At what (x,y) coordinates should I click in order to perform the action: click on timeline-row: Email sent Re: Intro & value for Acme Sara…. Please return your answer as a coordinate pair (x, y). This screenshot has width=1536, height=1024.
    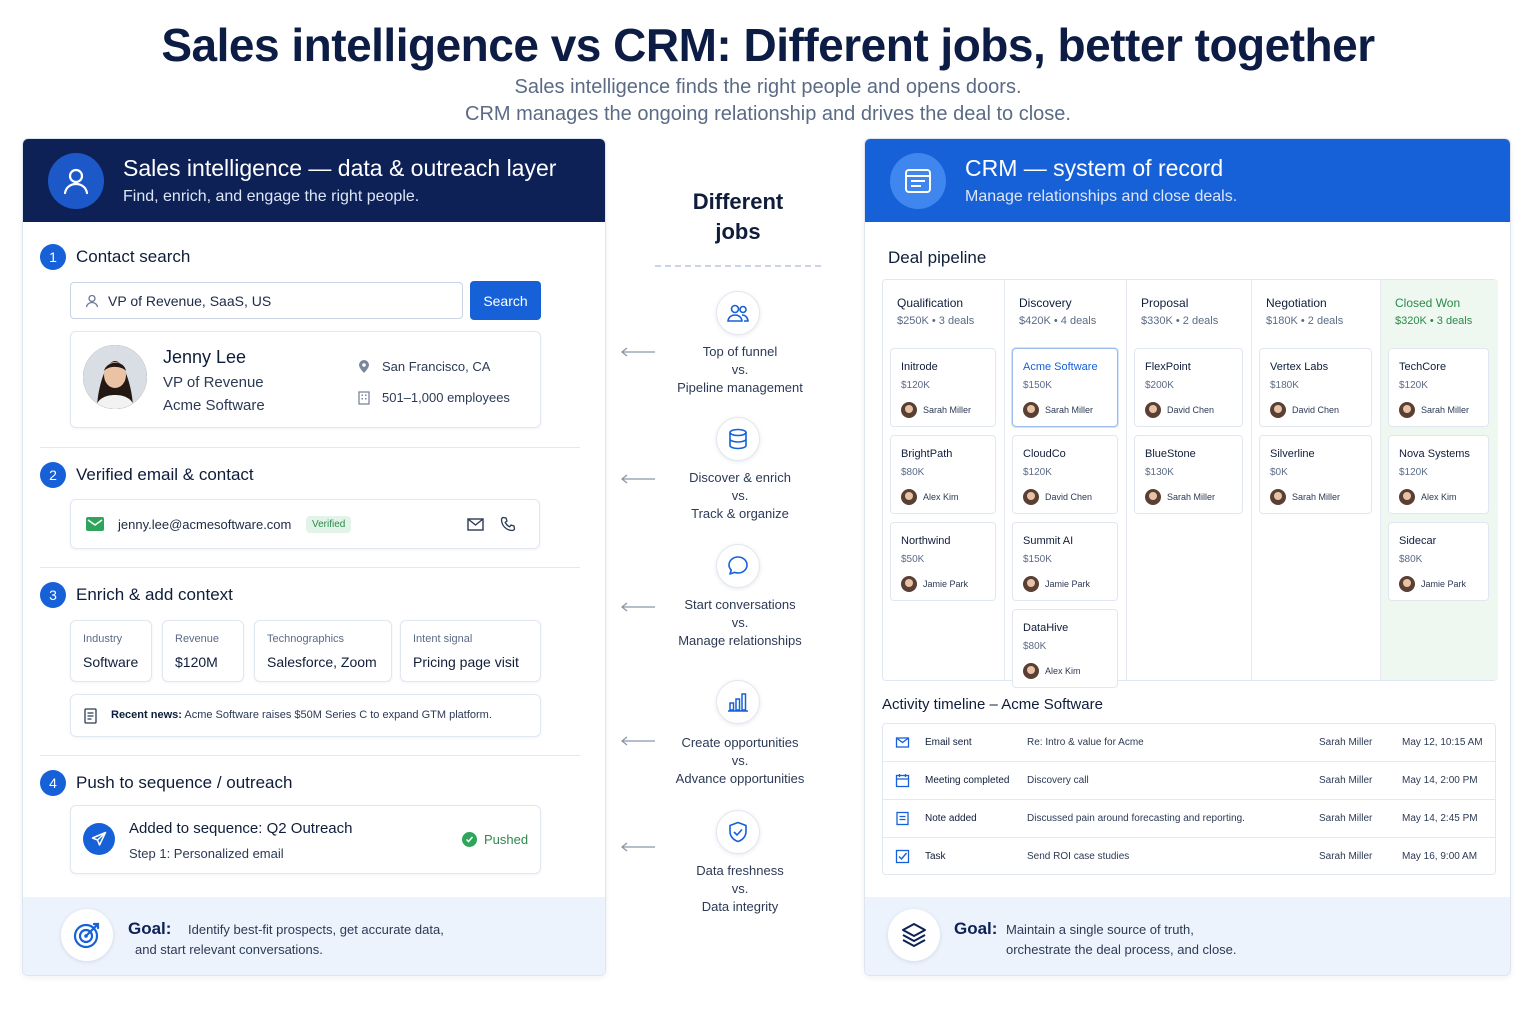
    Looking at the image, I should click on (1189, 743).